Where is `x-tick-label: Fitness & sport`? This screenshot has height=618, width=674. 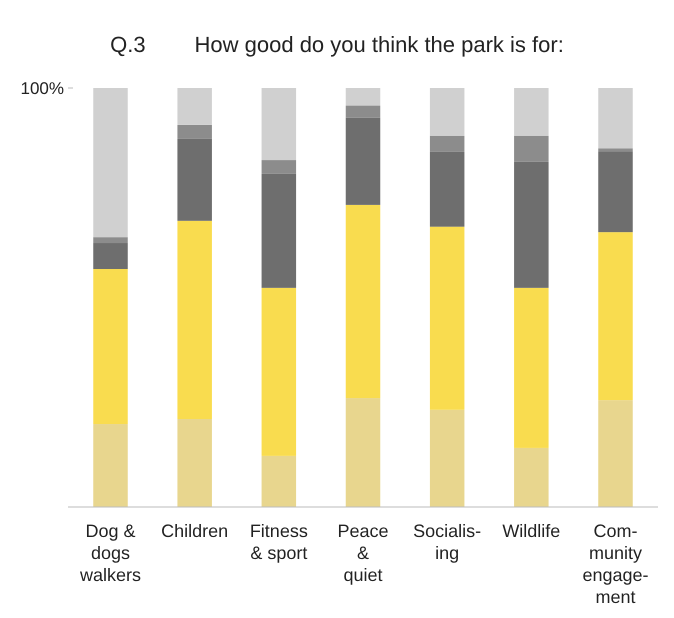
x-tick-label: Fitness & sport is located at coordinates (279, 542).